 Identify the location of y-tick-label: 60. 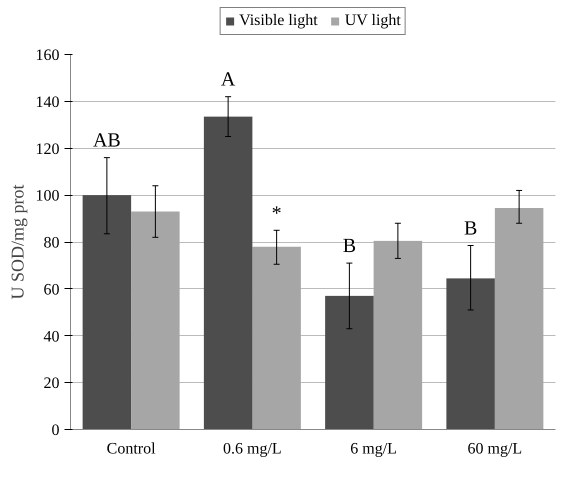
(52, 289).